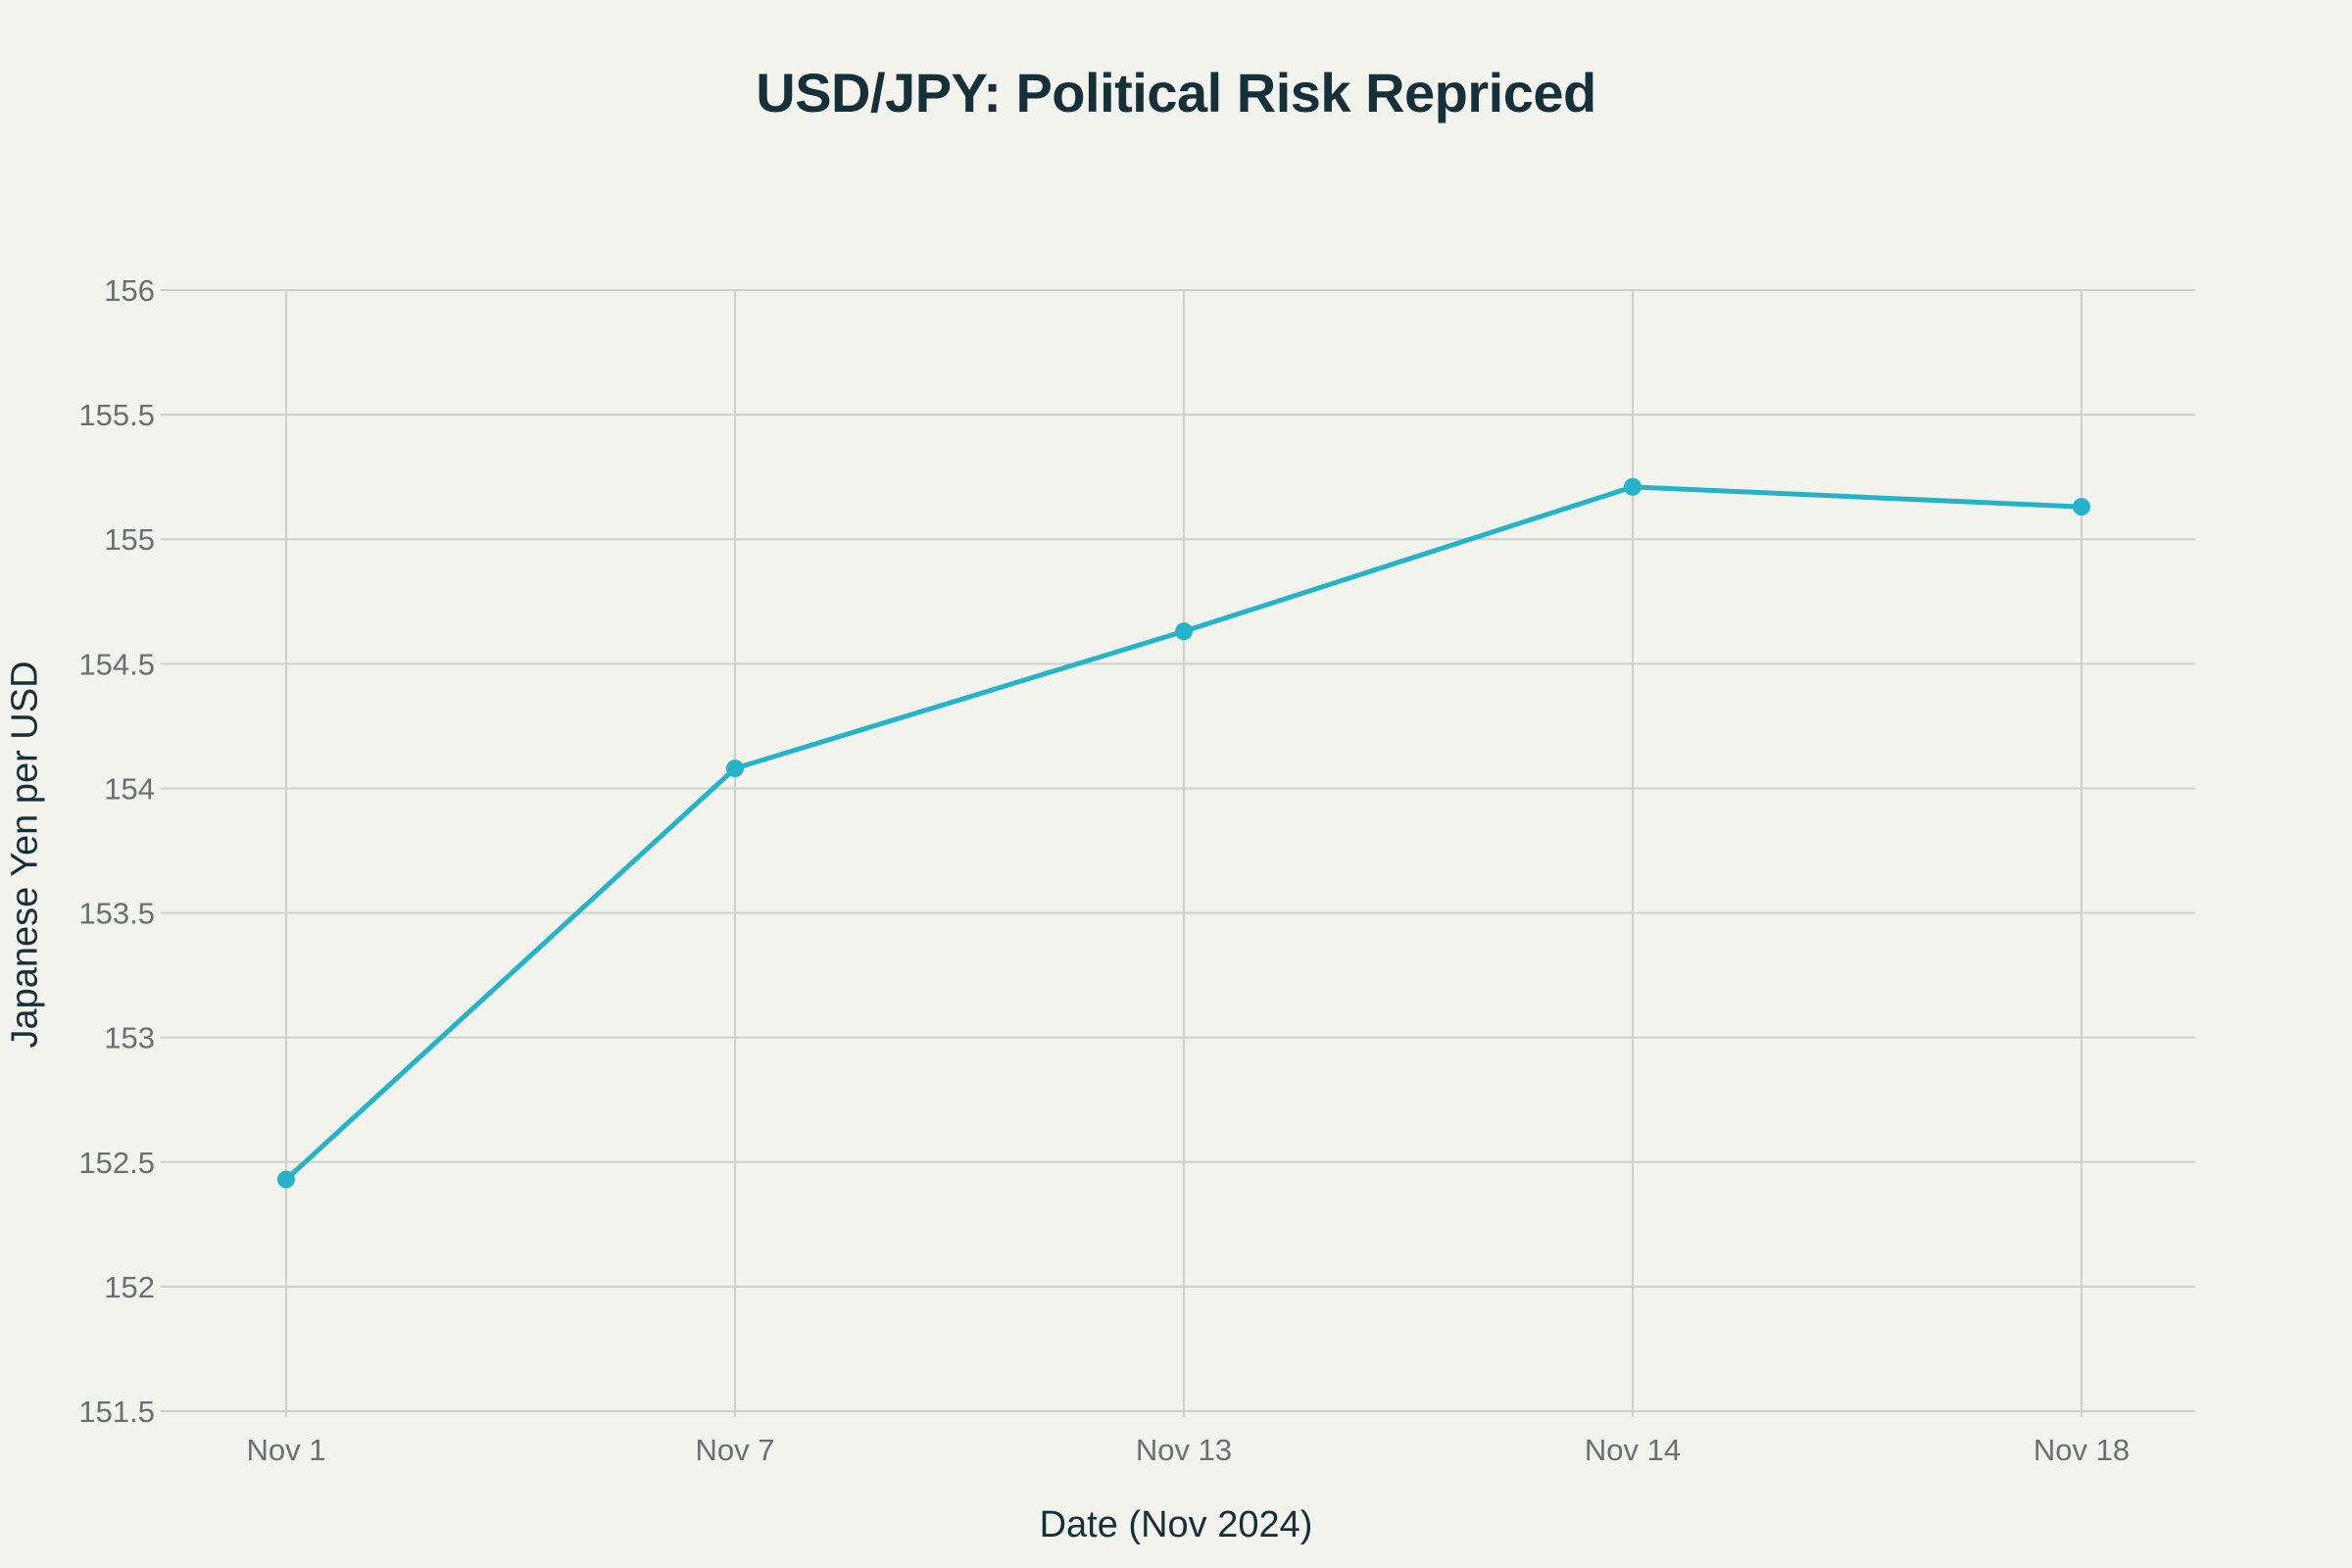  What do you see at coordinates (129, 539) in the screenshot?
I see `y-tick-label: 155` at bounding box center [129, 539].